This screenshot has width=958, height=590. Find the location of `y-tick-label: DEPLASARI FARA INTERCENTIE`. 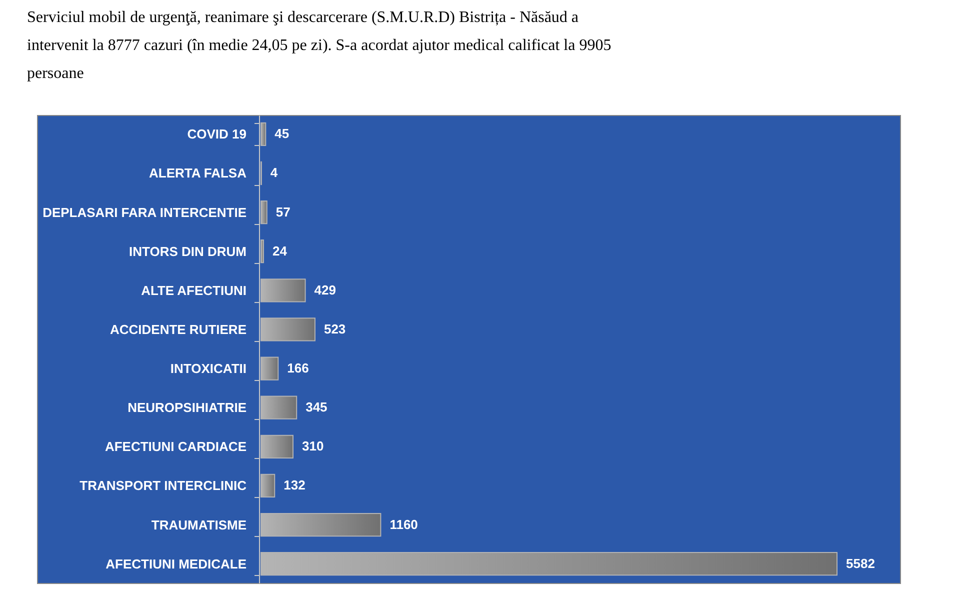

y-tick-label: DEPLASARI FARA INTERCENTIE is located at coordinates (144, 212).